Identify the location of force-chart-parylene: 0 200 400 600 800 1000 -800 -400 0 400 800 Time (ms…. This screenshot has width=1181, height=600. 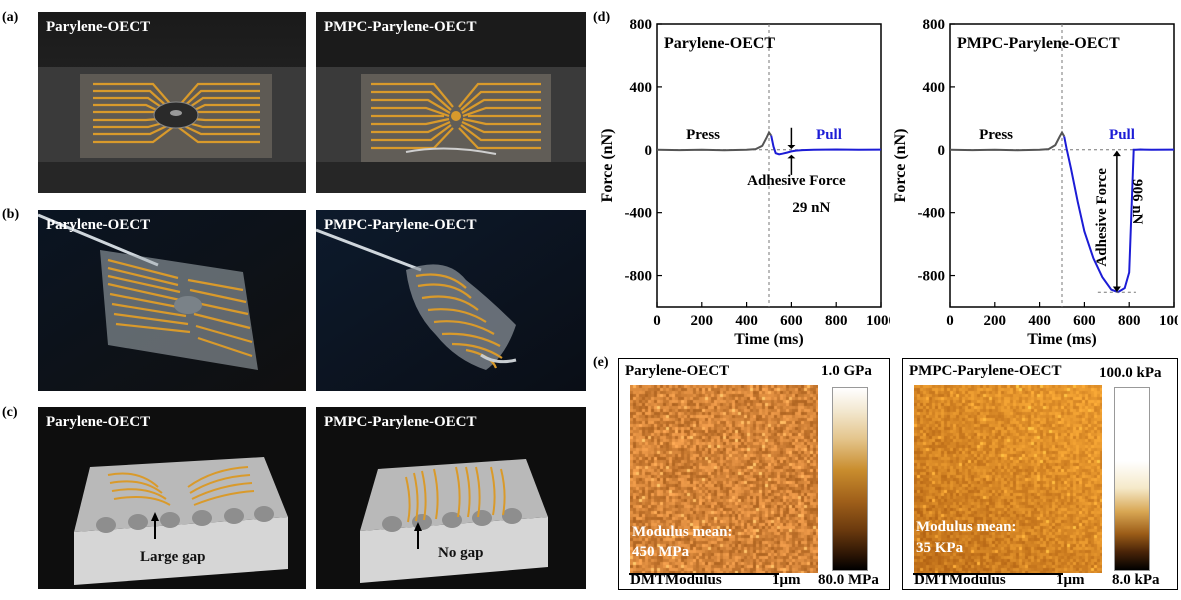
(745, 182).